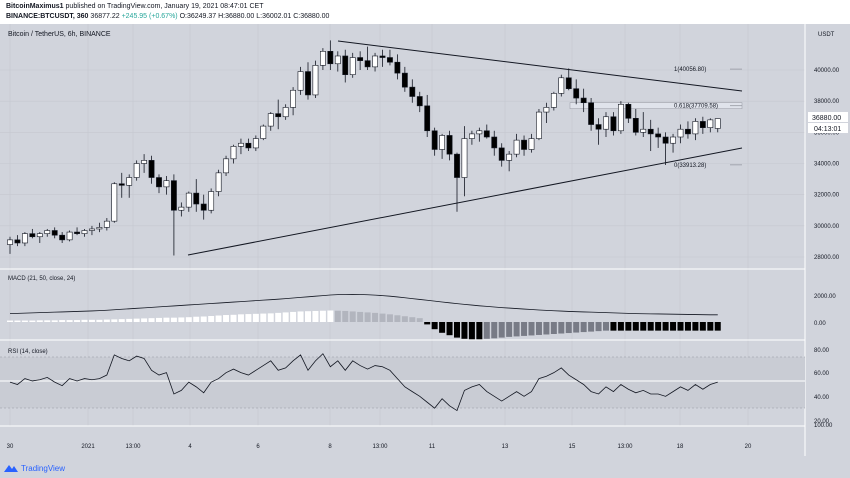 This screenshot has height=478, width=850. Describe the element at coordinates (505, 447) in the screenshot. I see `time-tick: 13` at that location.